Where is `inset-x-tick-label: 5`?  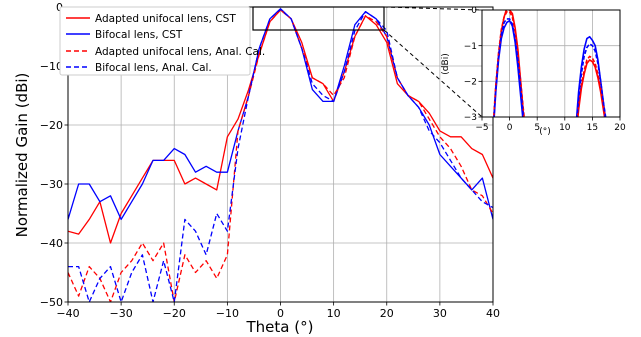
inset-x-tick-label: 5 is located at coordinates (537, 128).